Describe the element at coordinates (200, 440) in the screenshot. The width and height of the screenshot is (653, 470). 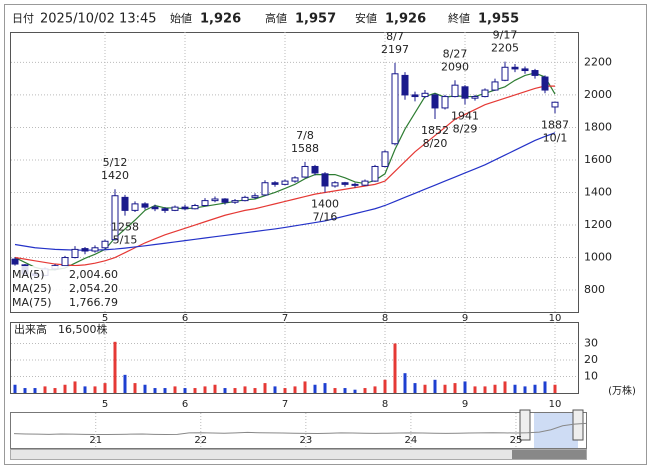
I see `navigator-label: 22` at that location.